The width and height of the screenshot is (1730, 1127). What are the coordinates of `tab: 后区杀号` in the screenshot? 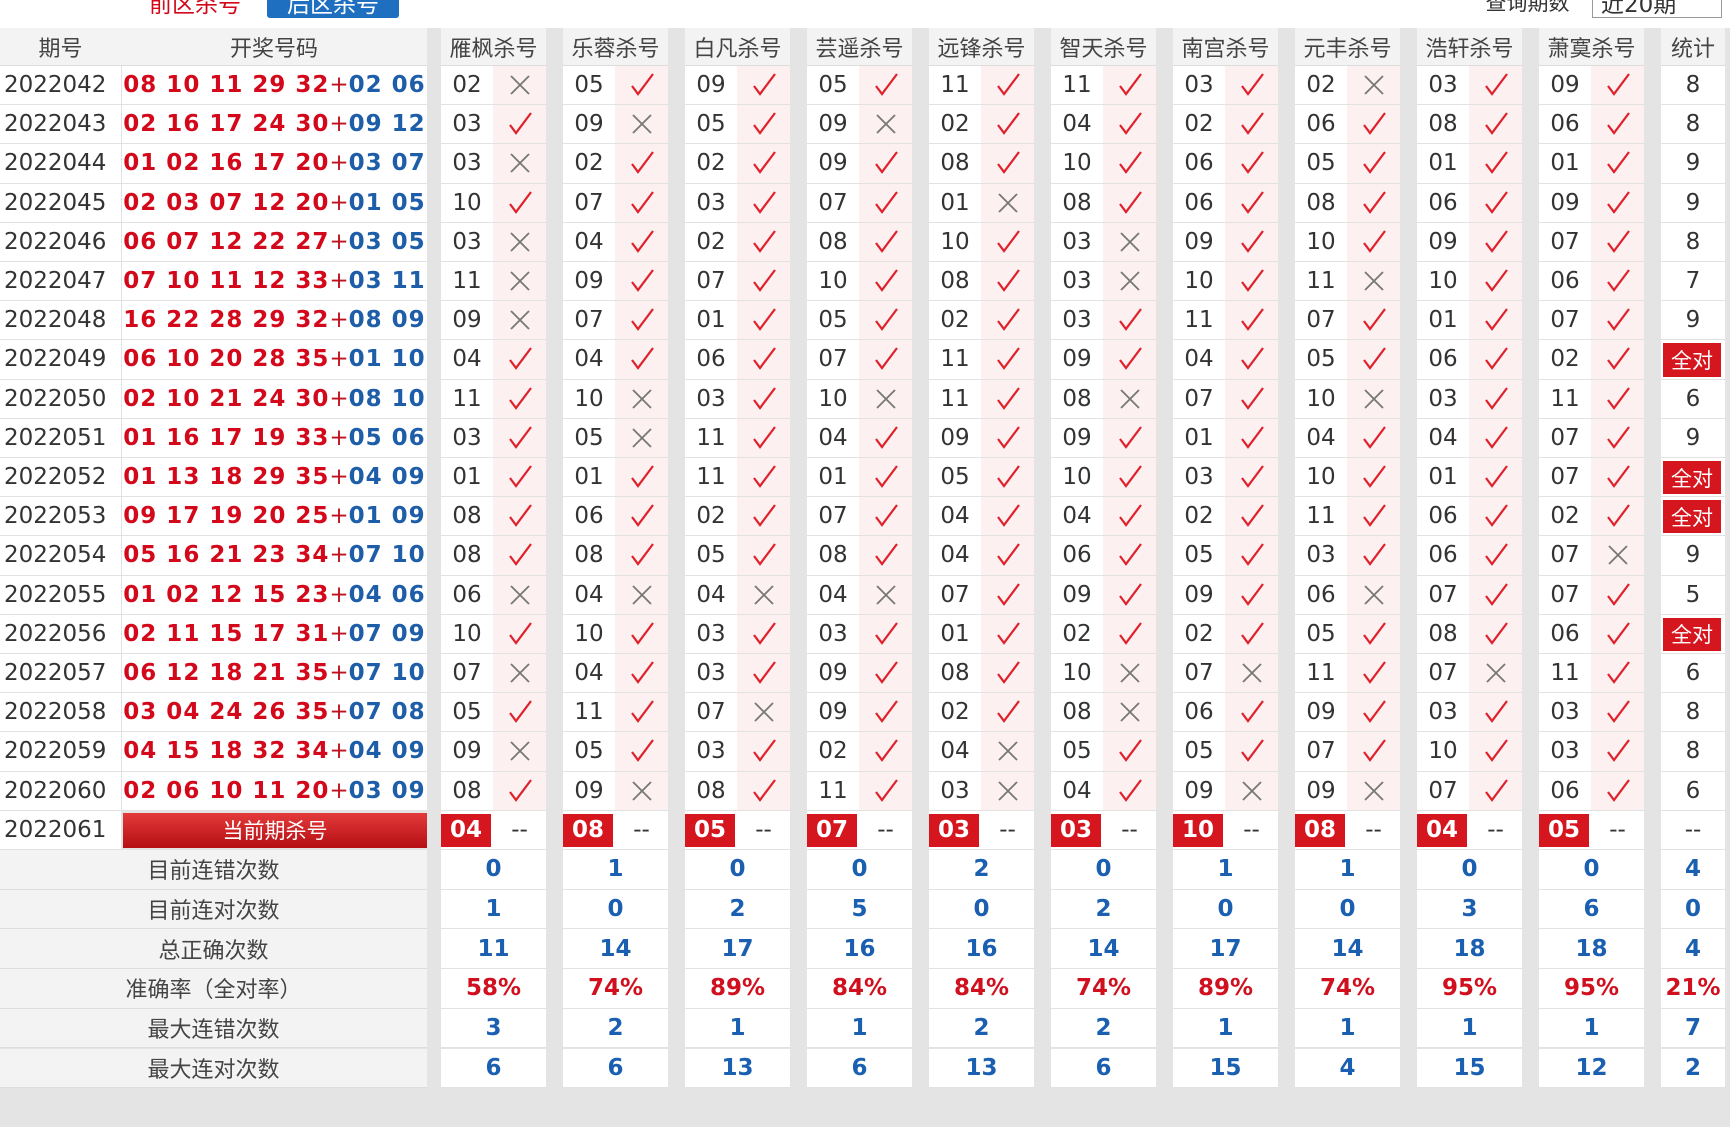 It's located at (333, 9).